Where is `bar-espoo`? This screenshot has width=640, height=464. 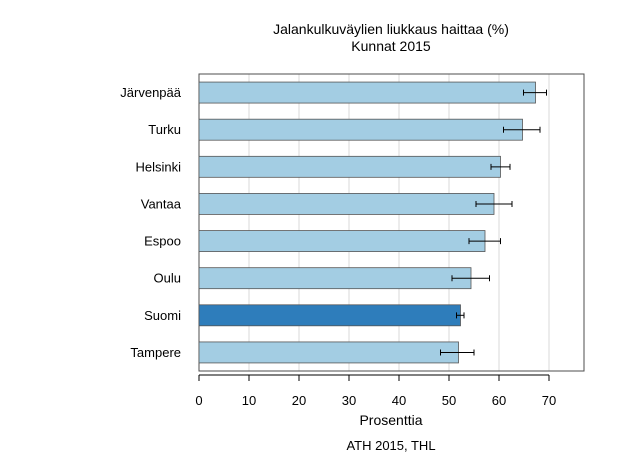 bar-espoo is located at coordinates (342, 241).